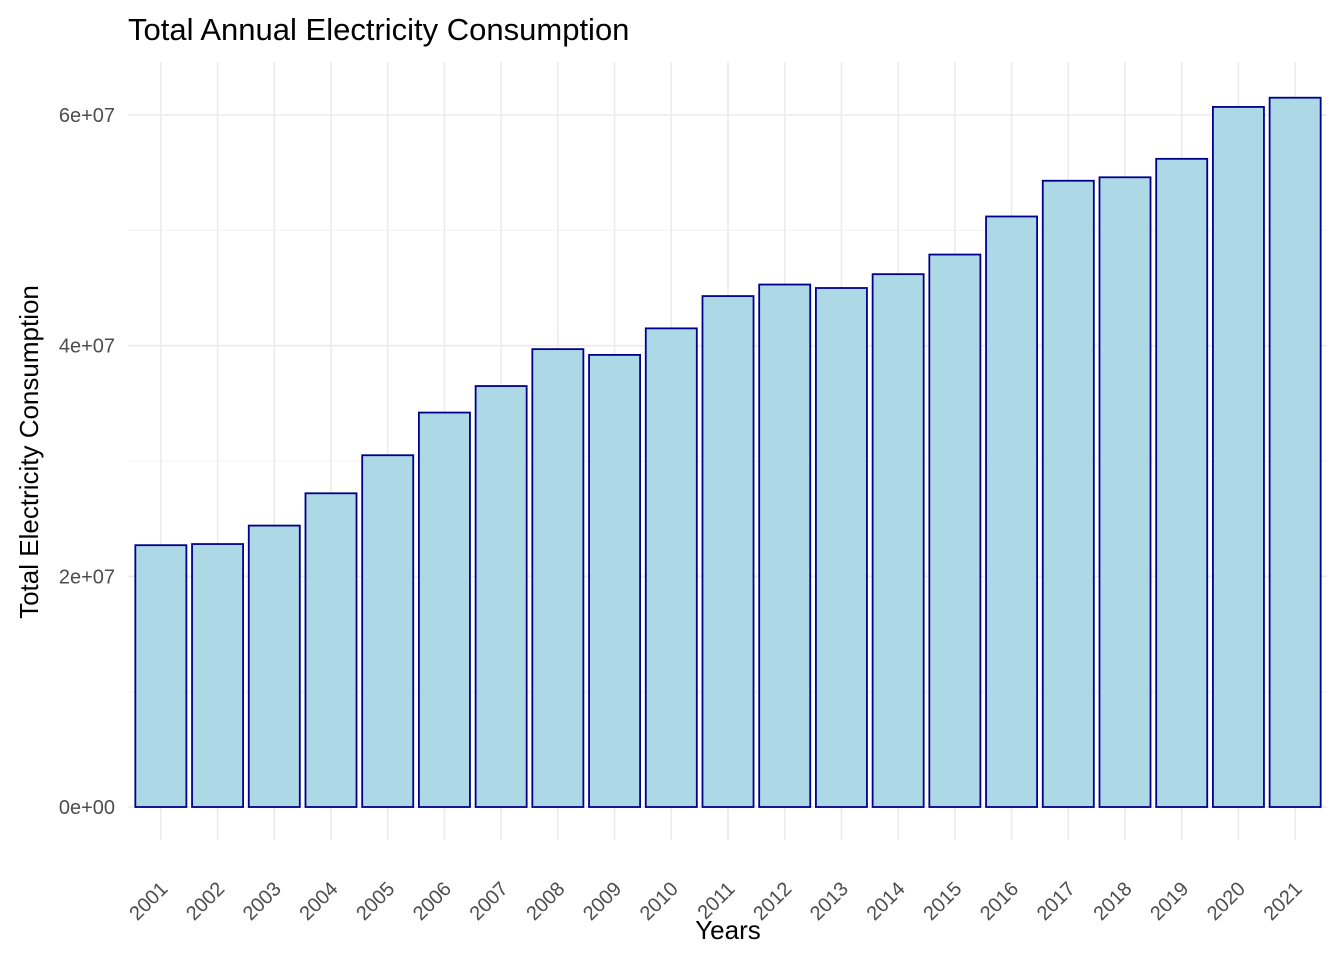 The width and height of the screenshot is (1344, 960). Describe the element at coordinates (87, 577) in the screenshot. I see `y-tick-label: 2e+07` at that location.